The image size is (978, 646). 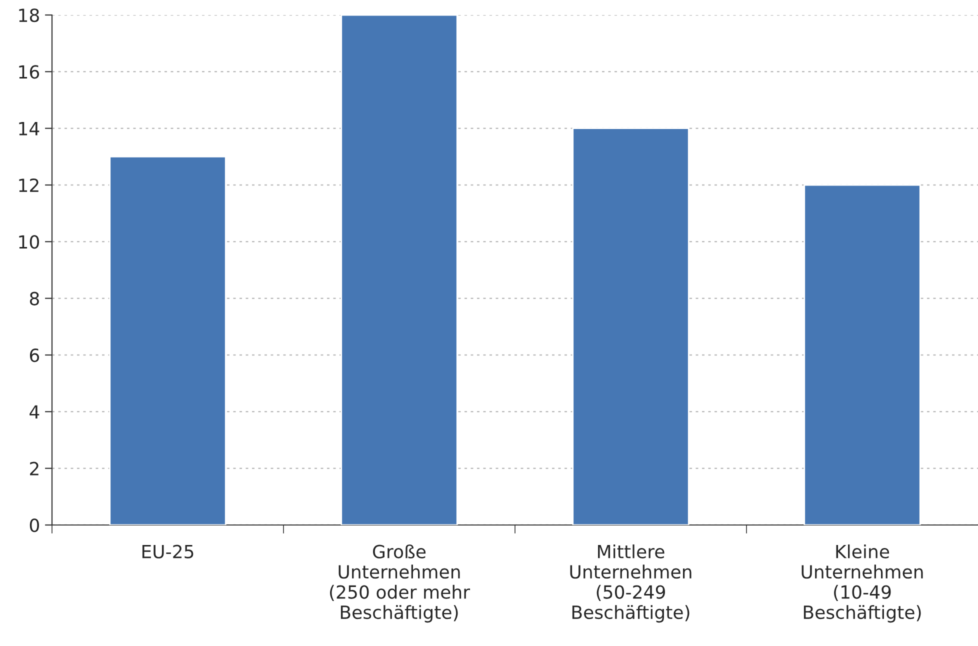 What do you see at coordinates (34, 469) in the screenshot?
I see `y-tick-label: 2` at bounding box center [34, 469].